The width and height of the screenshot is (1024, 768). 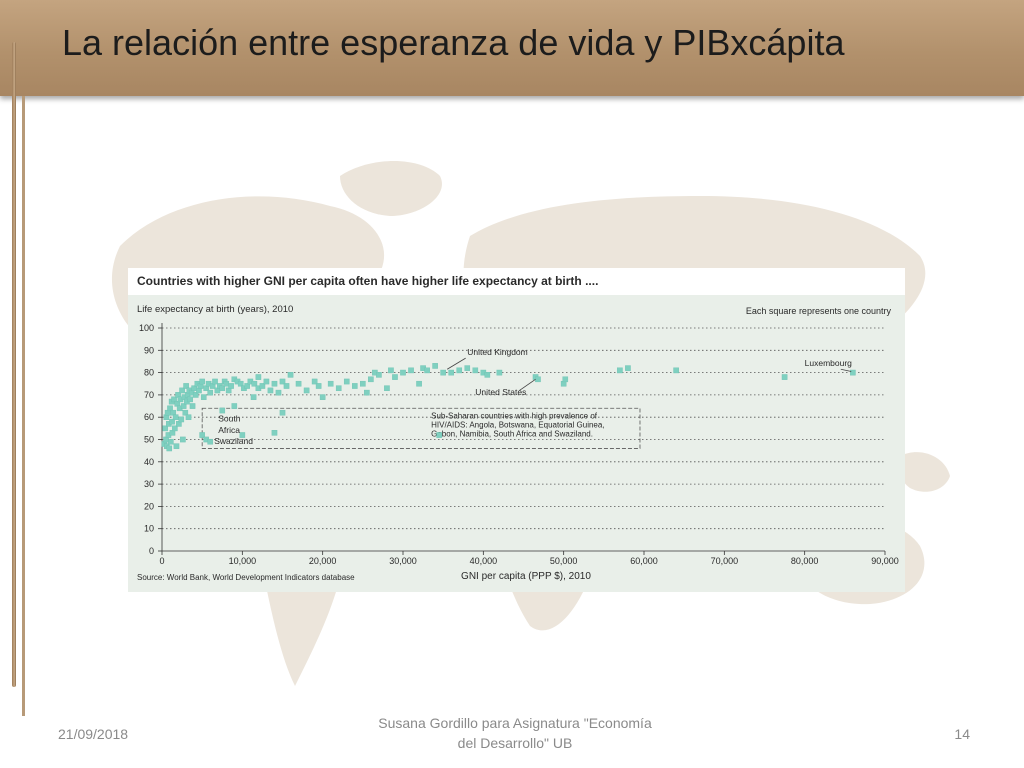 I want to click on footer-author-line2: del Desarrollo" UB, so click(x=515, y=743).